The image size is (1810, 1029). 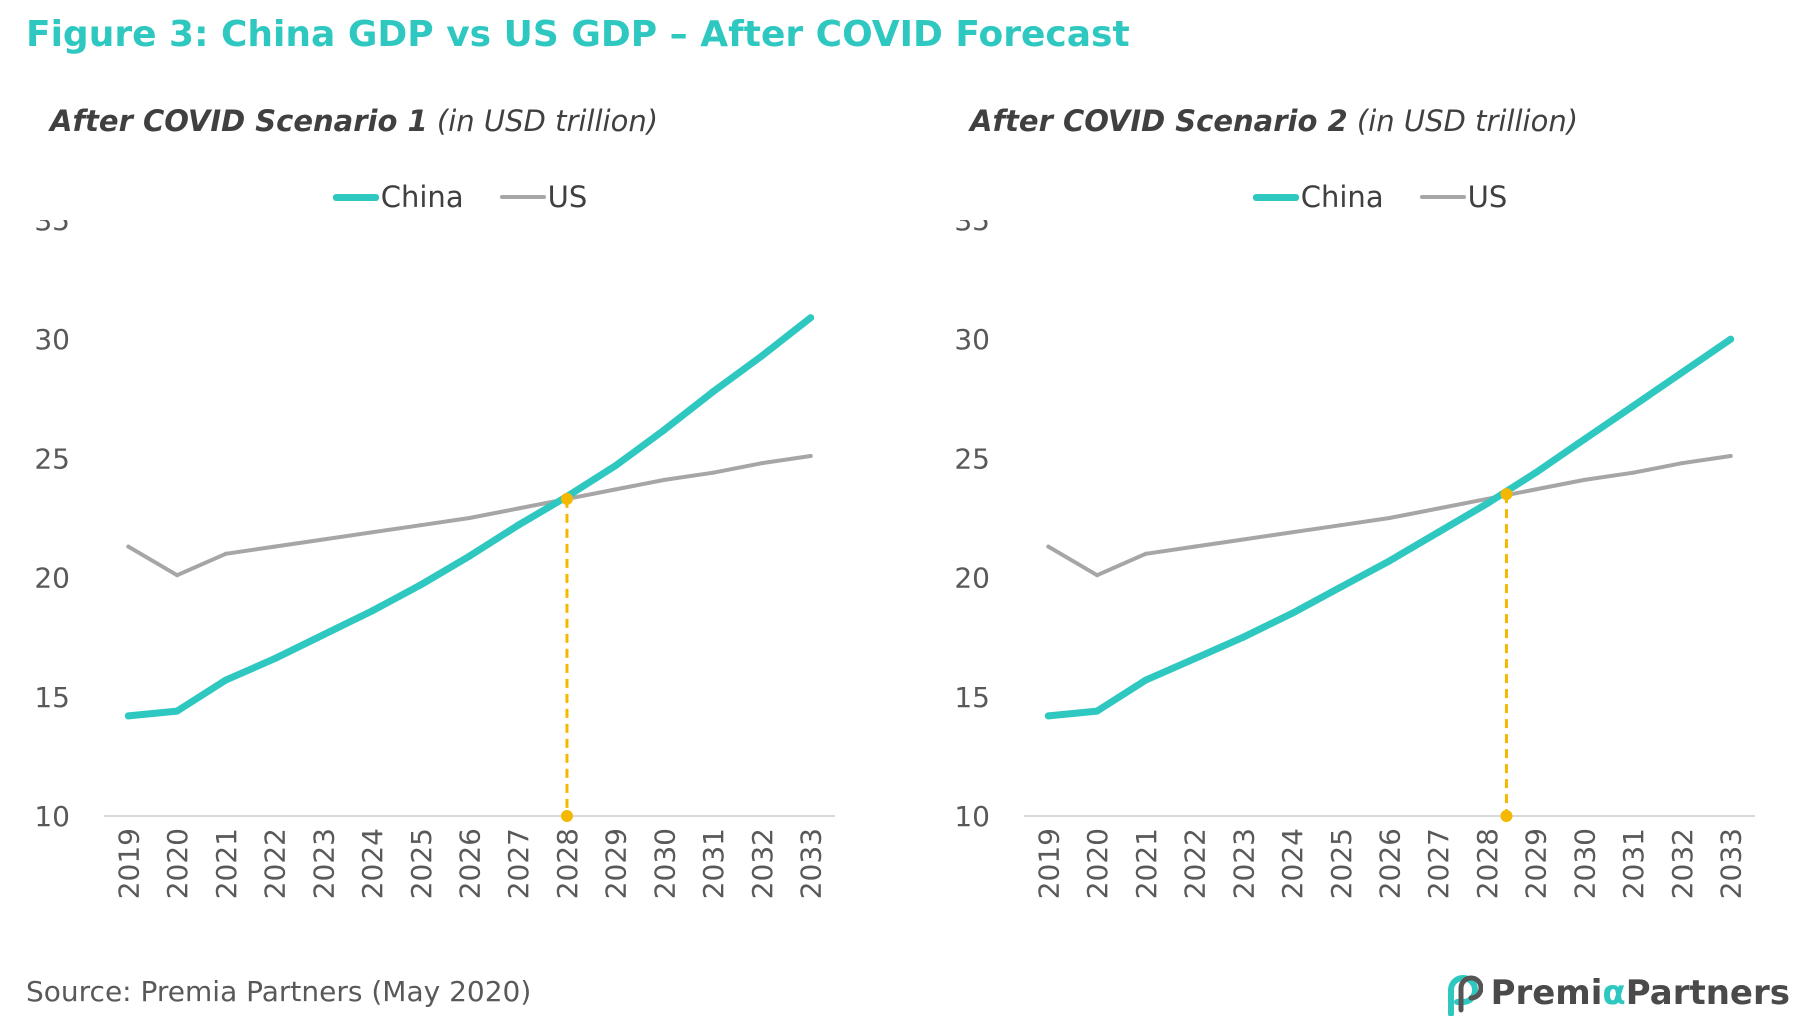 What do you see at coordinates (355, 197) in the screenshot?
I see `legend-swatch-china` at bounding box center [355, 197].